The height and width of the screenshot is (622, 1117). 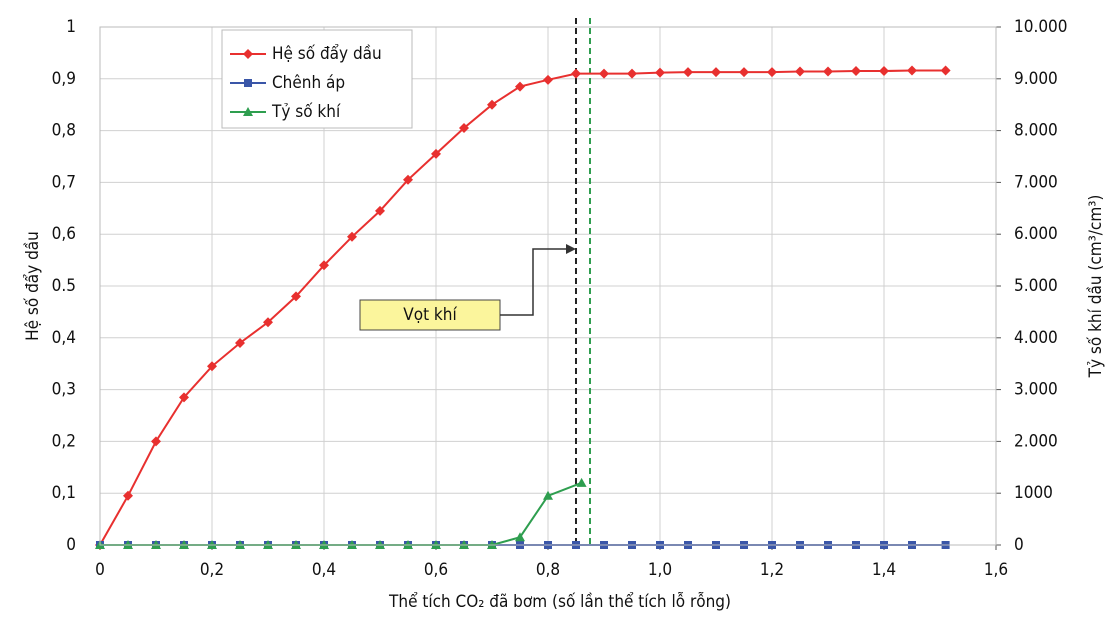 What do you see at coordinates (1036, 131) in the screenshot?
I see `y2-tick-label: 8.000` at bounding box center [1036, 131].